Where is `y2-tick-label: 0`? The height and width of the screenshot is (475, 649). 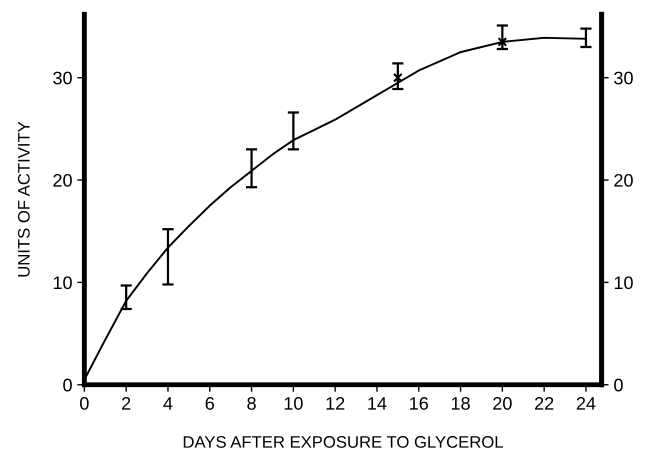
y2-tick-label: 0 is located at coordinates (618, 385).